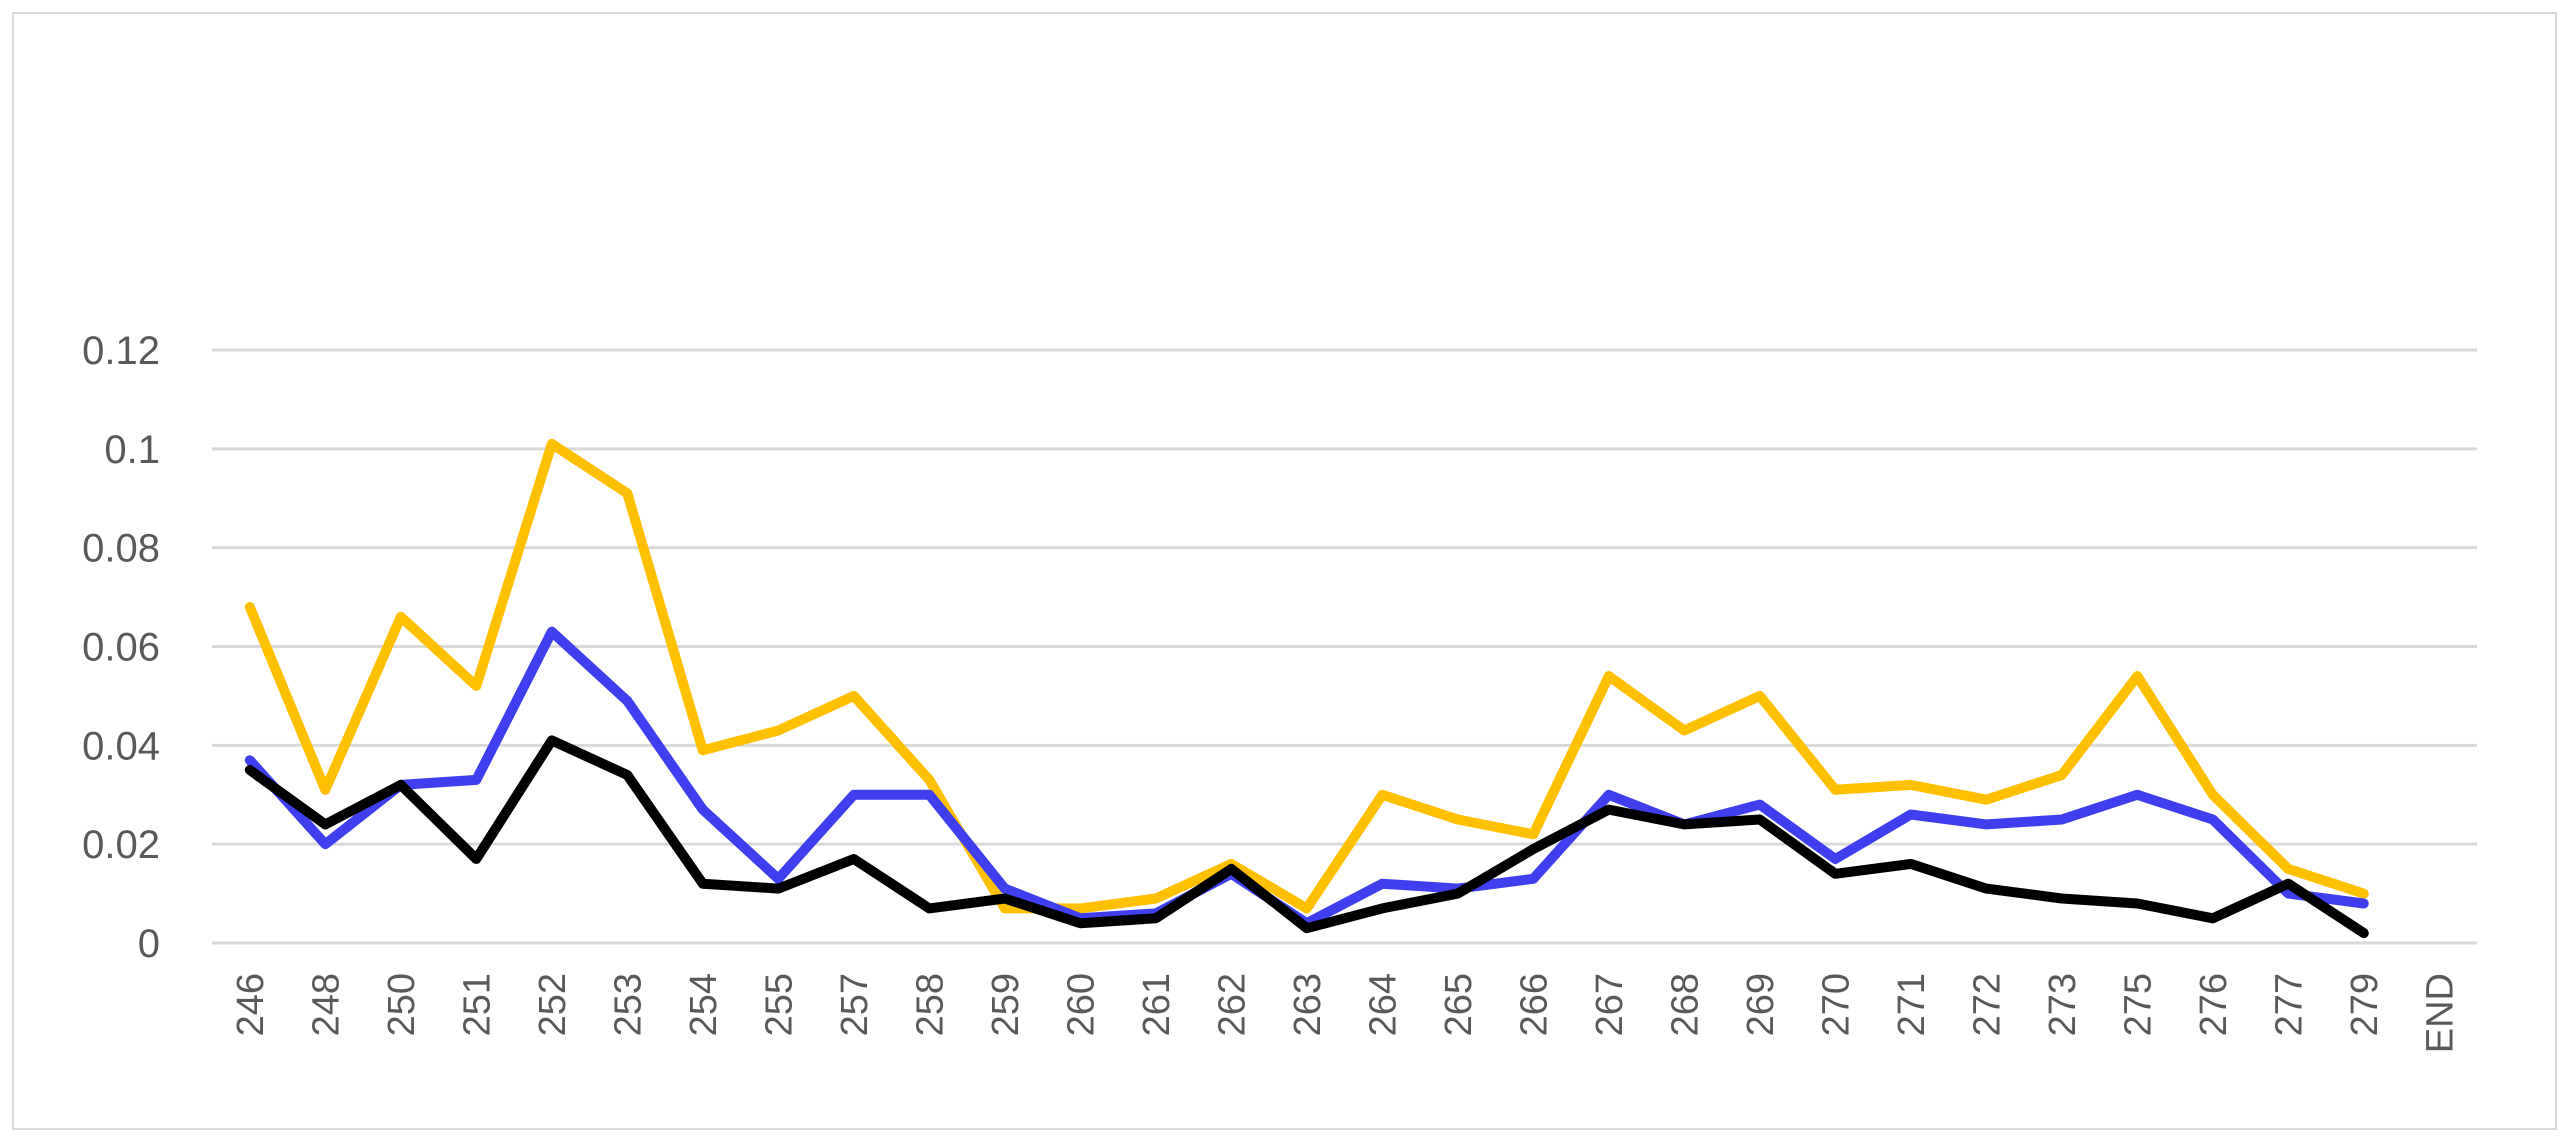 The image size is (2571, 1146). Describe the element at coordinates (930, 1004) in the screenshot. I see `x-tick-label: 258` at that location.